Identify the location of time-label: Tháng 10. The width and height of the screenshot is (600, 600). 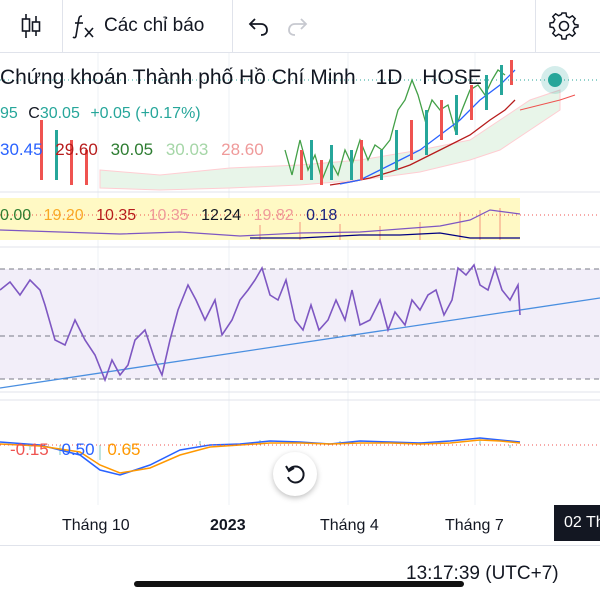
(96, 525).